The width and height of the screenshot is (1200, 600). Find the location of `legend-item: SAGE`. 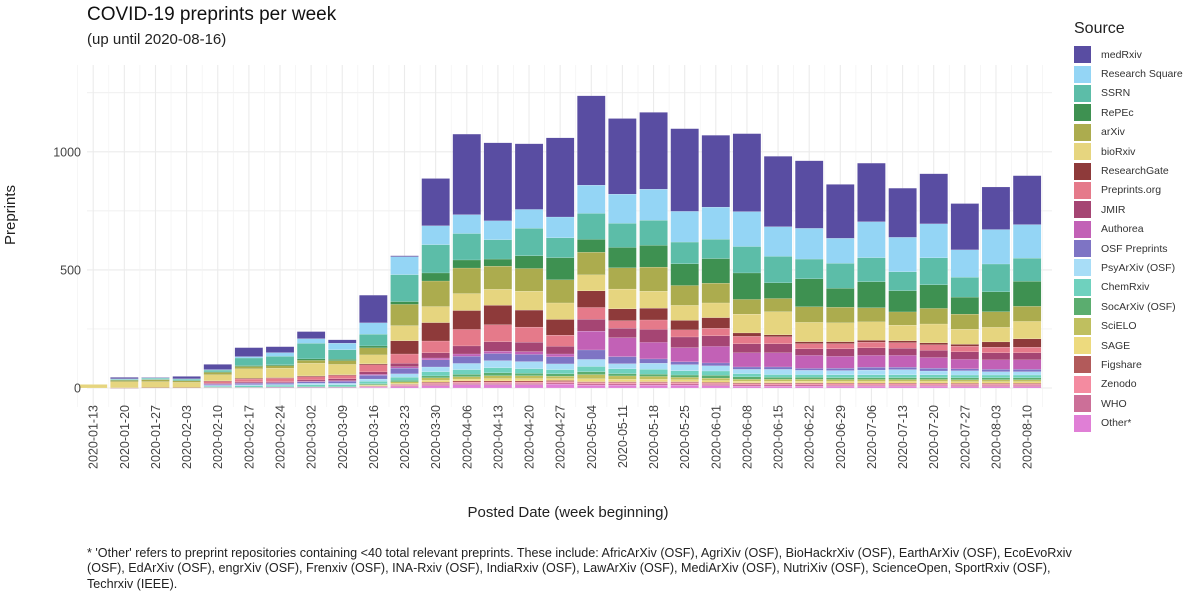

legend-item: SAGE is located at coordinates (1128, 345).